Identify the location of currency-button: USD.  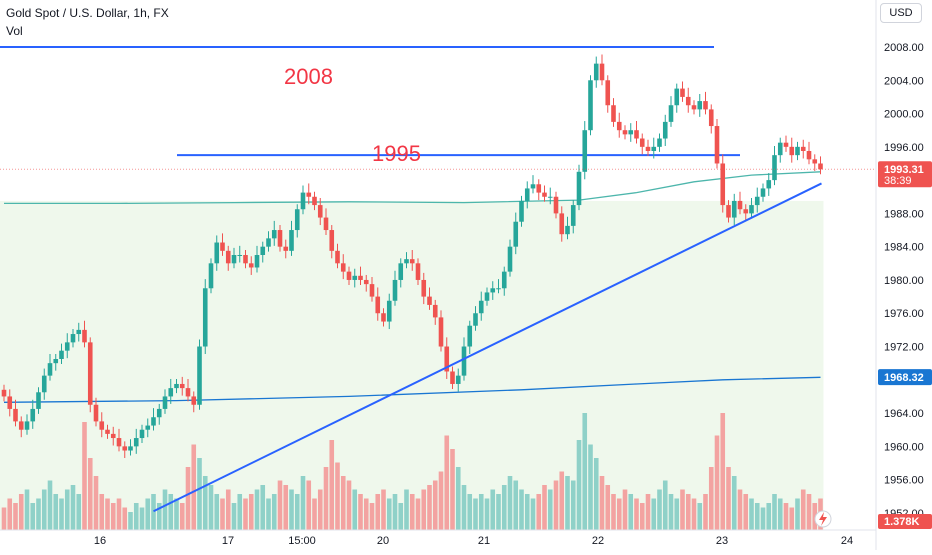
(901, 13).